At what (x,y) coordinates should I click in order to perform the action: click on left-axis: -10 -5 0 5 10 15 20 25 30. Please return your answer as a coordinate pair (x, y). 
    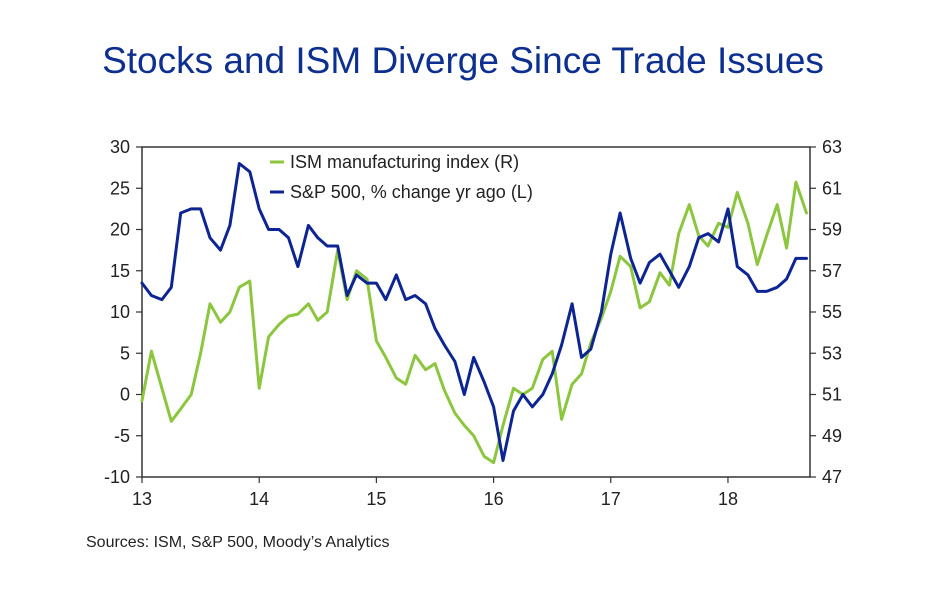
    Looking at the image, I should click on (123, 312).